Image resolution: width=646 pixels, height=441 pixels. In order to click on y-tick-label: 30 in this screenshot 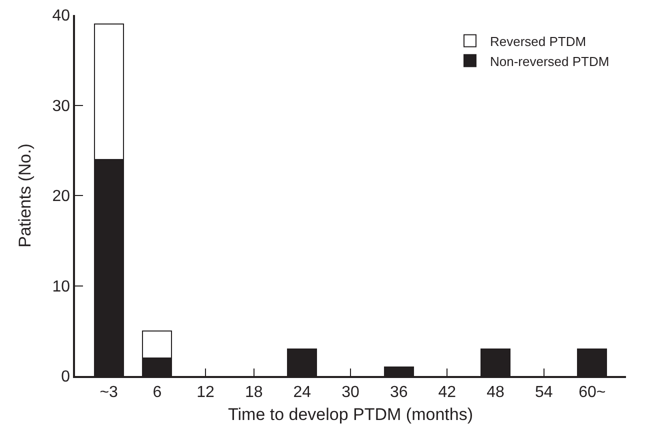, I will do `click(61, 106)`.